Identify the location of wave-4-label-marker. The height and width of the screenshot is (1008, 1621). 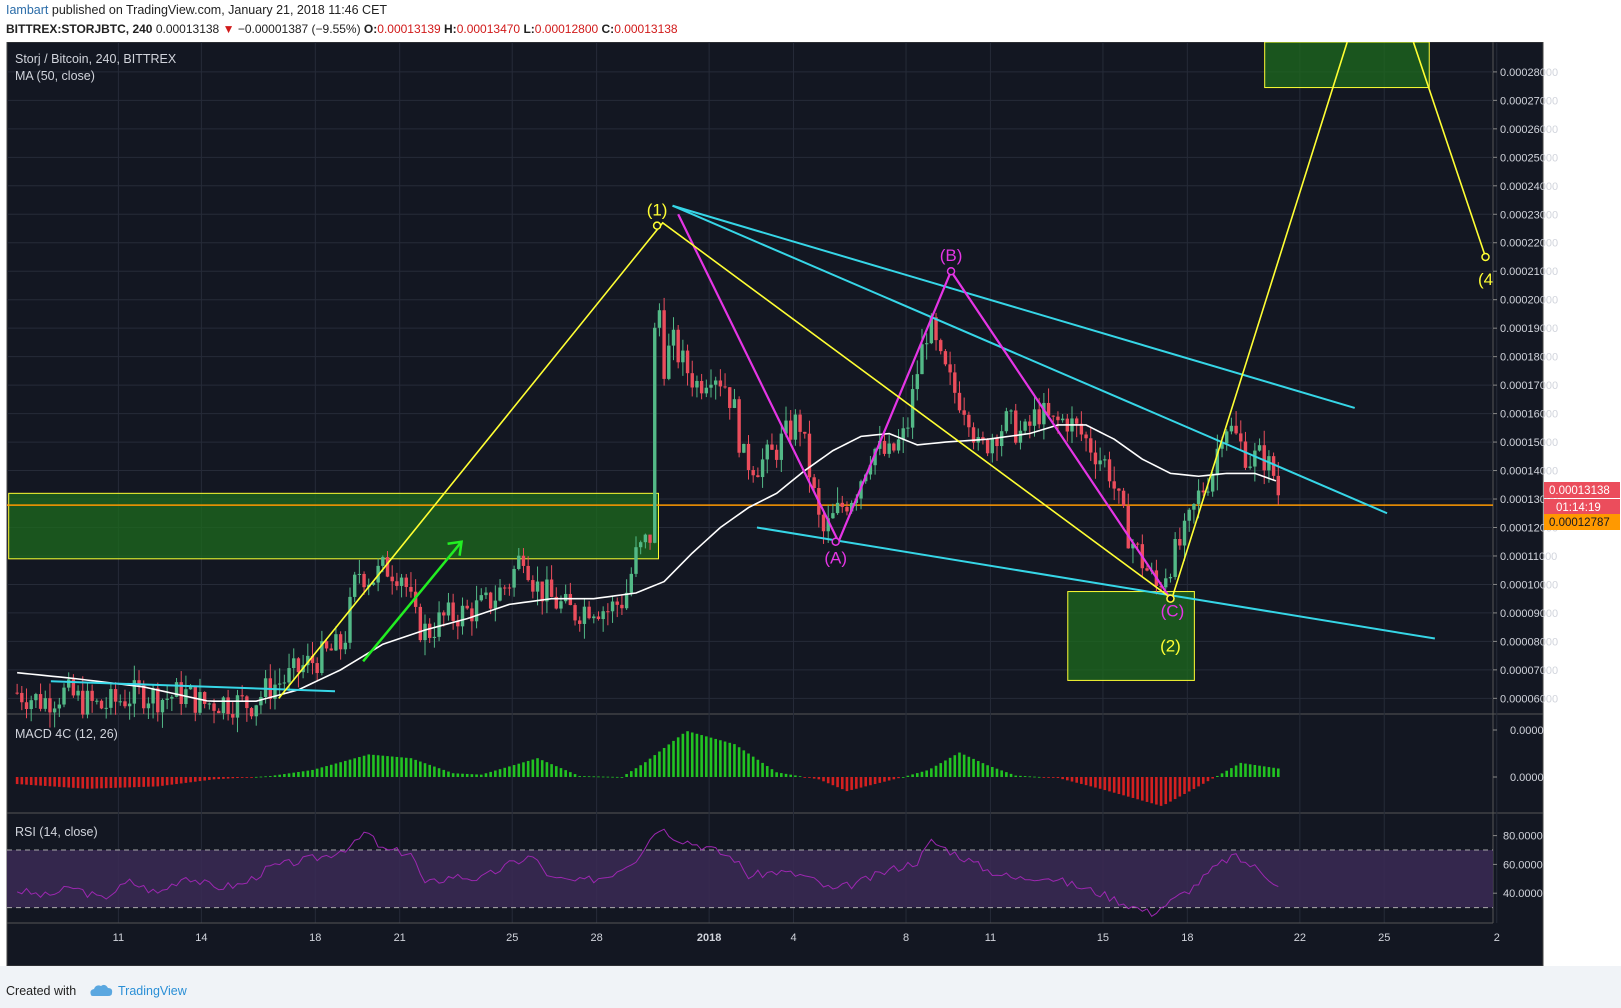
(1485, 257).